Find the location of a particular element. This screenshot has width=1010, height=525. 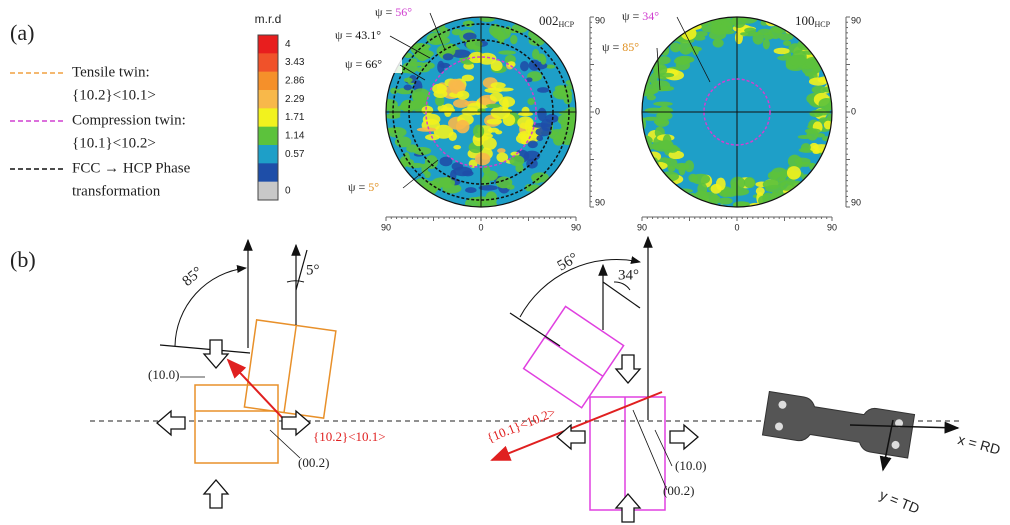

plane-label: (10.0) is located at coordinates (690, 465).